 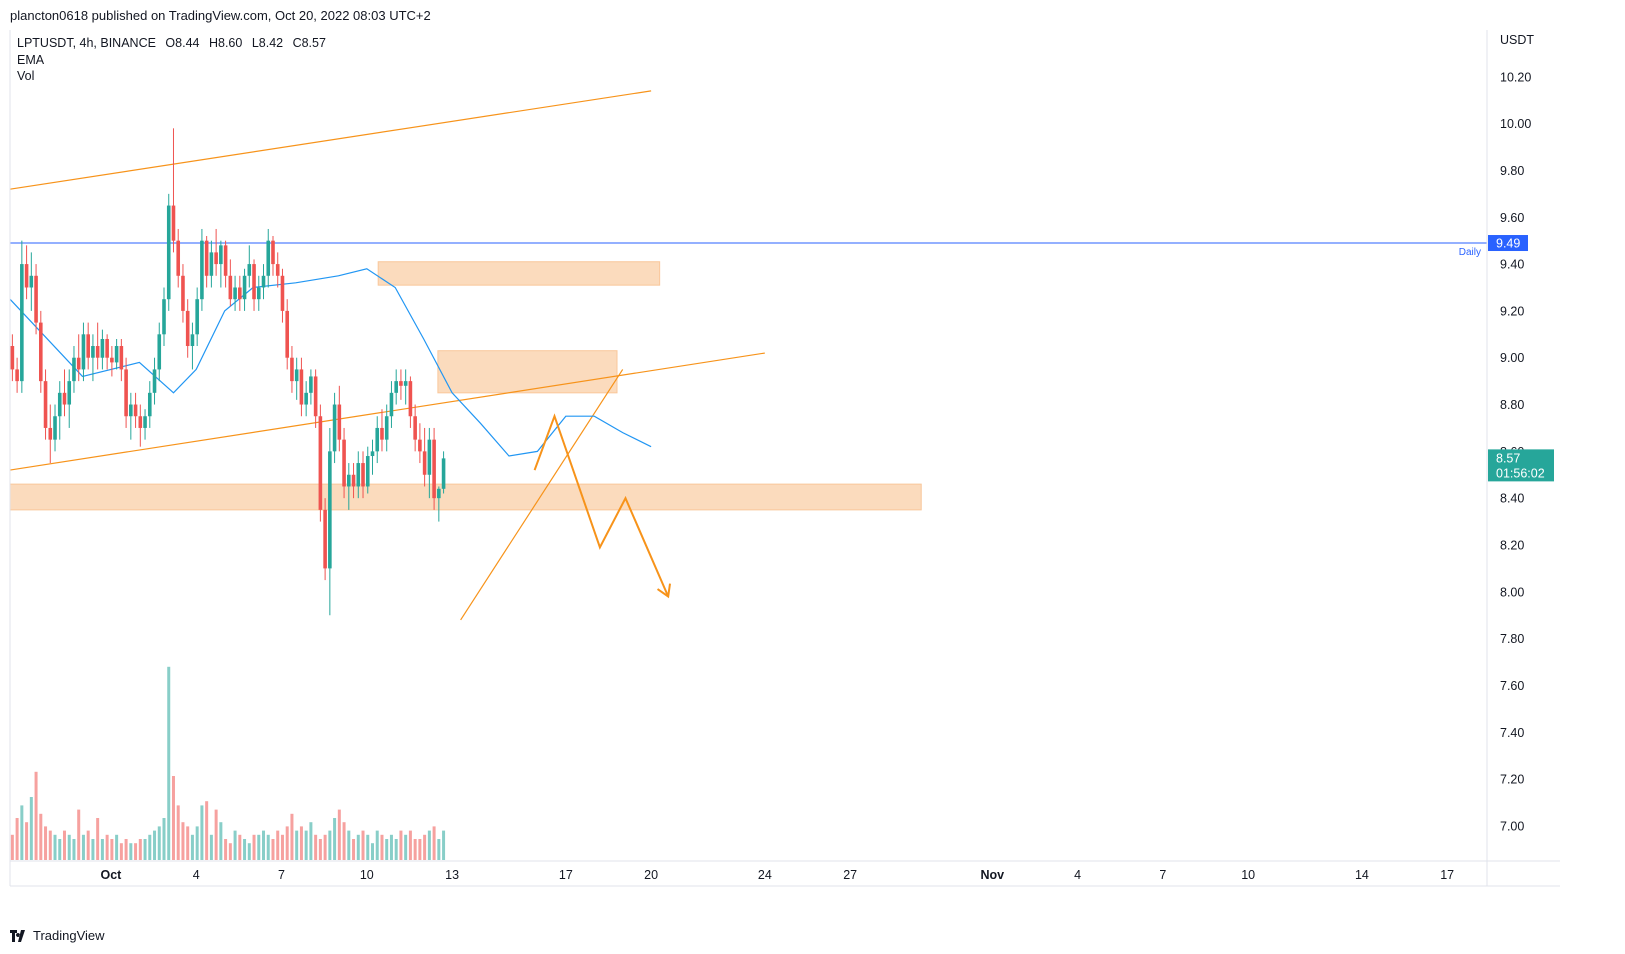 I want to click on price-tick-label: 10.20, so click(x=1515, y=77).